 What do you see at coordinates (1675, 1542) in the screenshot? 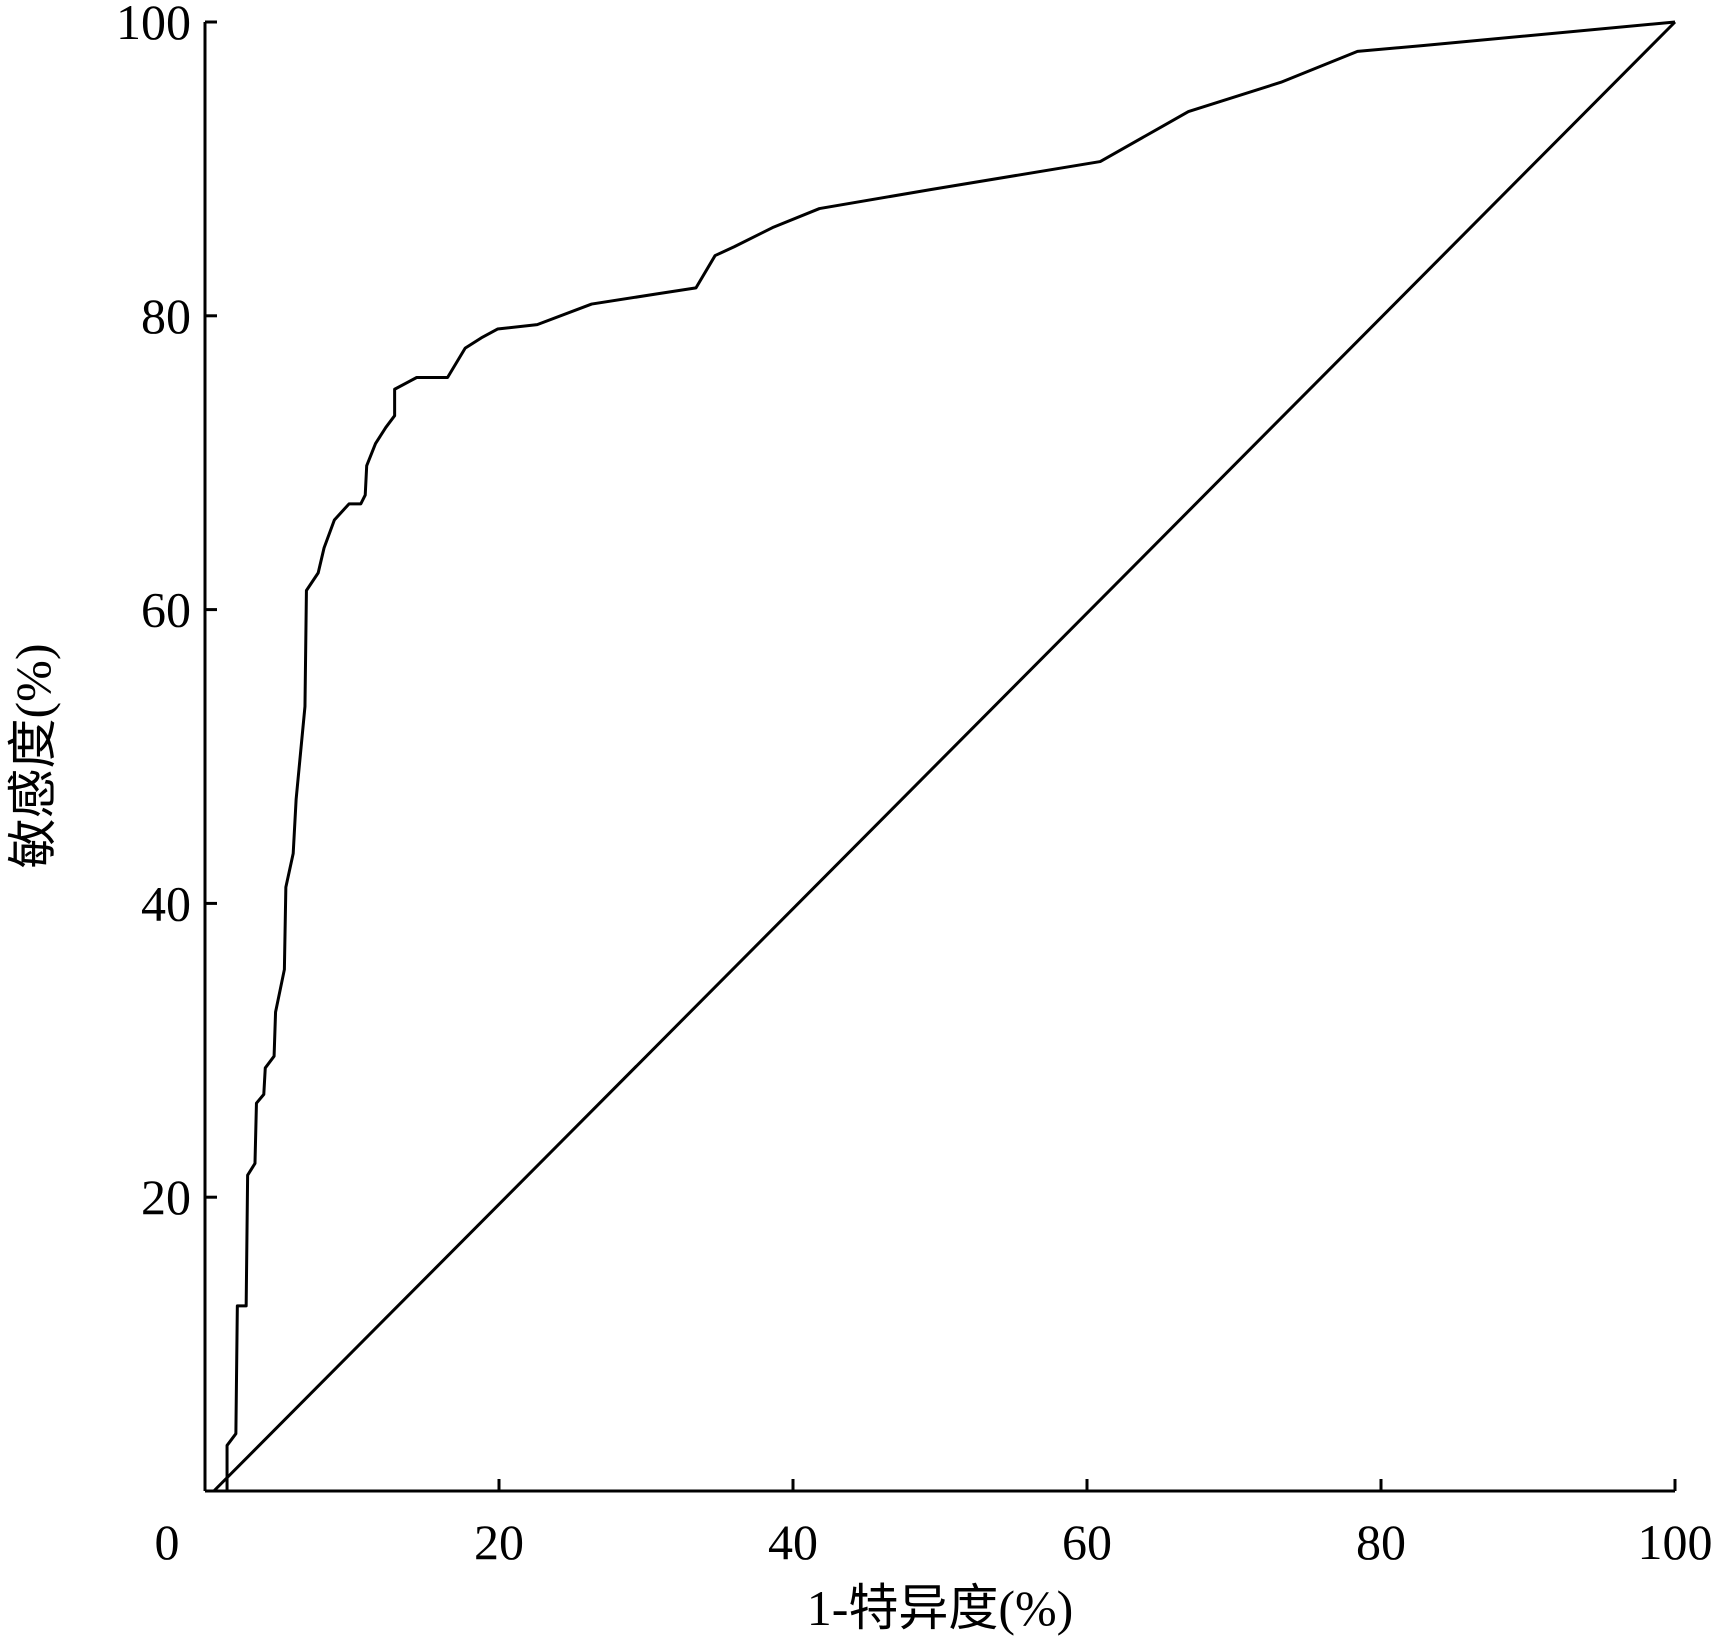
I see `x-tick-label: 100` at bounding box center [1675, 1542].